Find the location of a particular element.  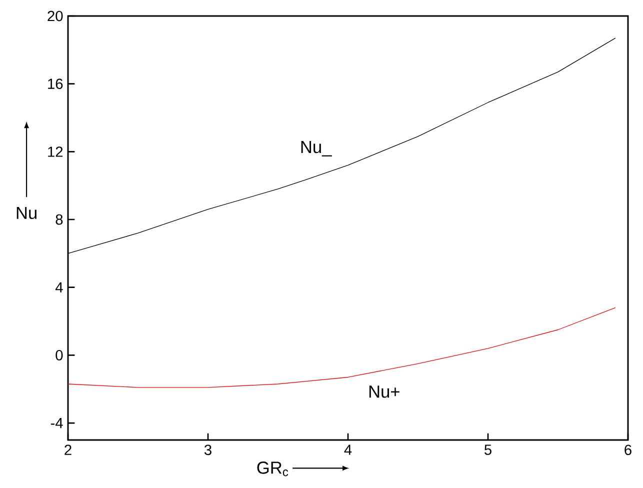

y-tick-label: 8 is located at coordinates (59, 219).